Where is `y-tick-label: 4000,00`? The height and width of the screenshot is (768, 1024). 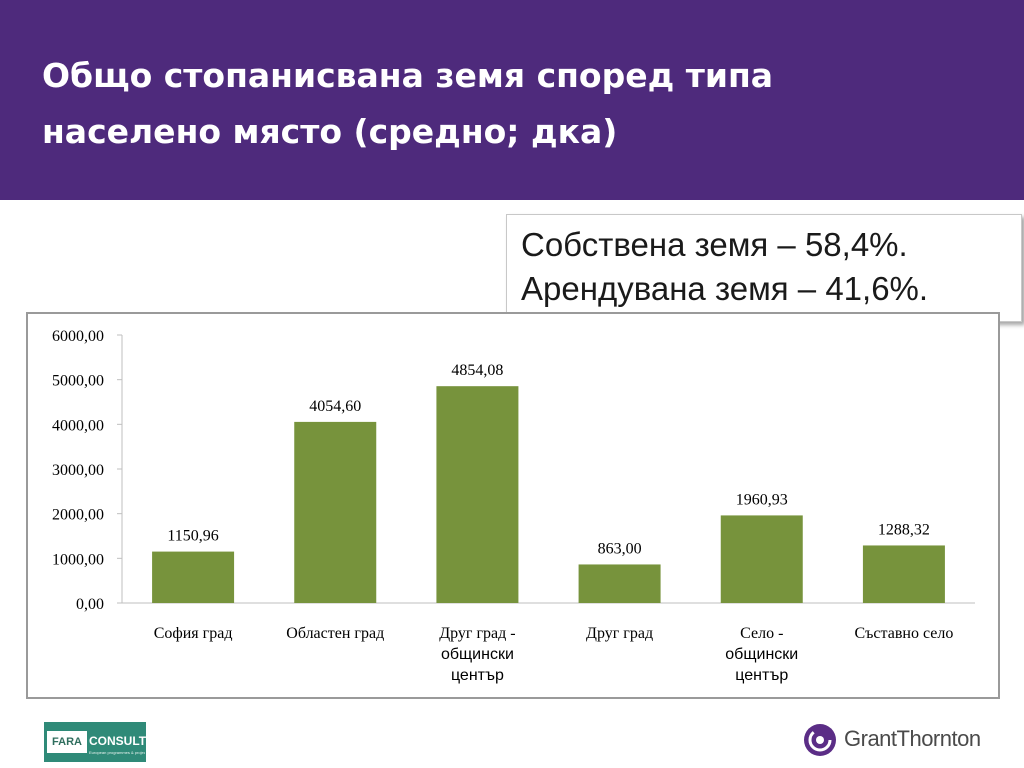 y-tick-label: 4000,00 is located at coordinates (78, 425).